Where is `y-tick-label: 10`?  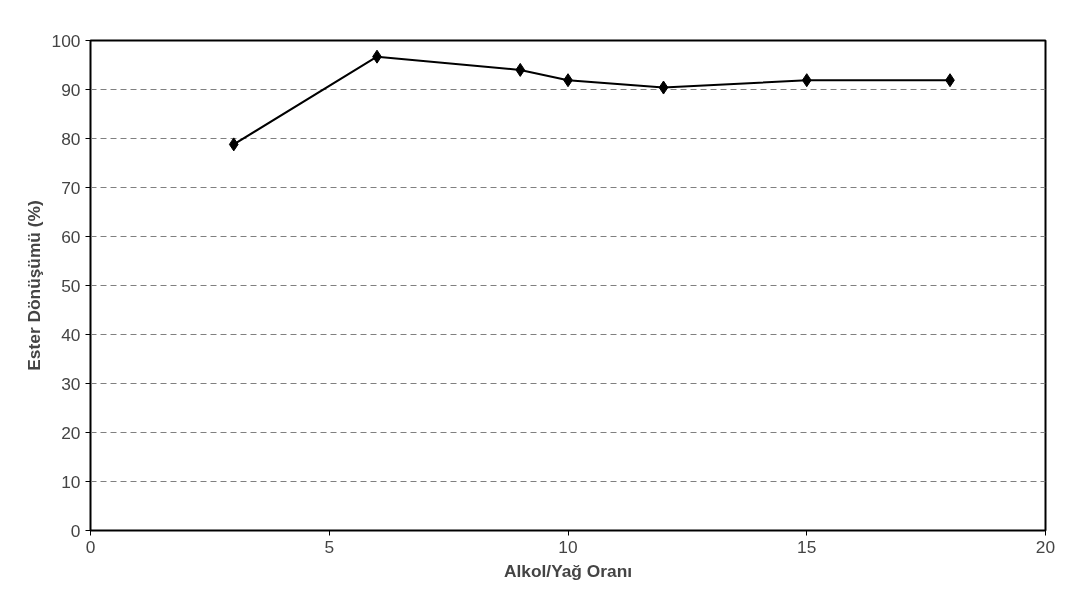
y-tick-label: 10 is located at coordinates (71, 481).